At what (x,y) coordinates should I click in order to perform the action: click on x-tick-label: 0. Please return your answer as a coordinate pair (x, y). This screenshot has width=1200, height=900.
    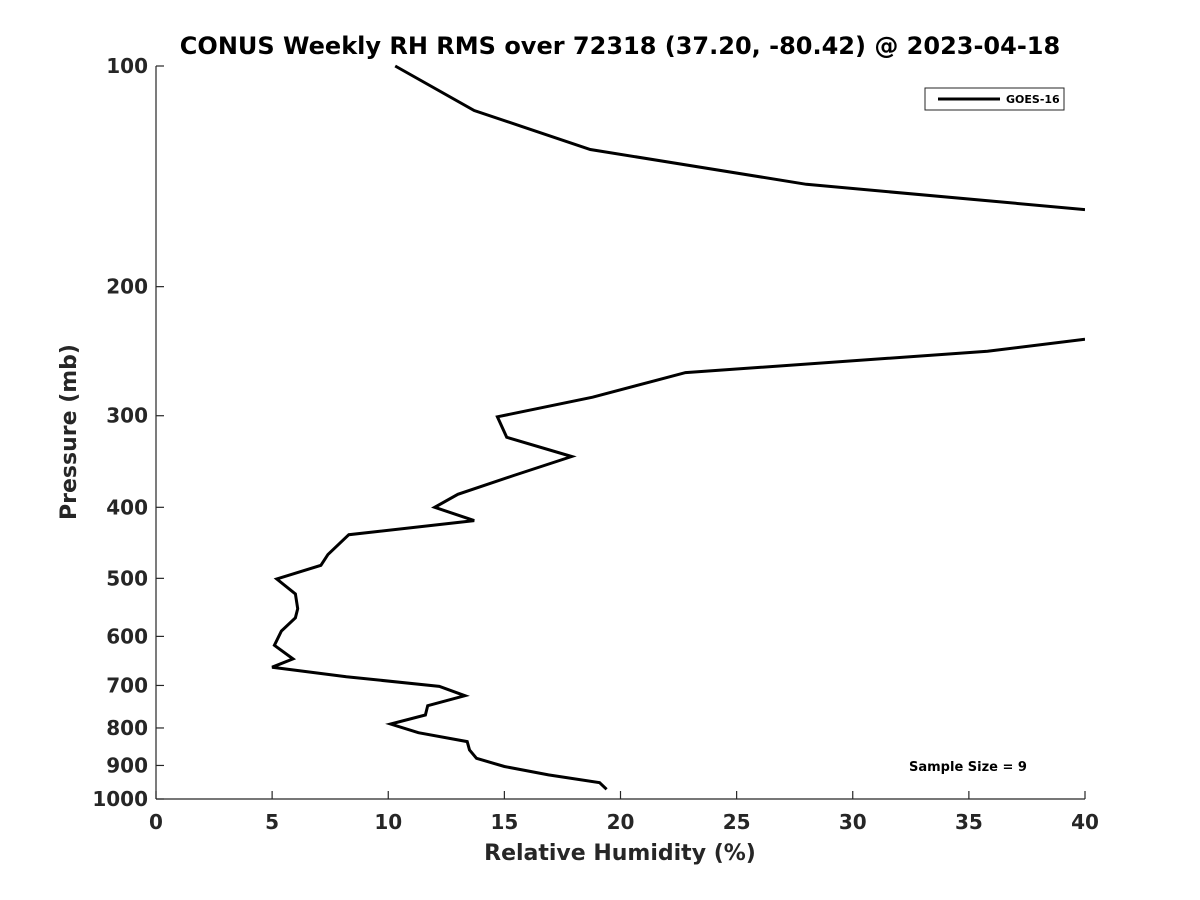
    Looking at the image, I should click on (156, 822).